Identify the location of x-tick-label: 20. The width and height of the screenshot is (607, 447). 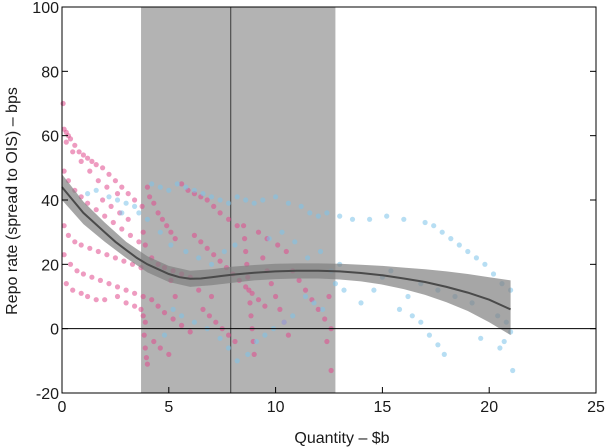
(489, 407).